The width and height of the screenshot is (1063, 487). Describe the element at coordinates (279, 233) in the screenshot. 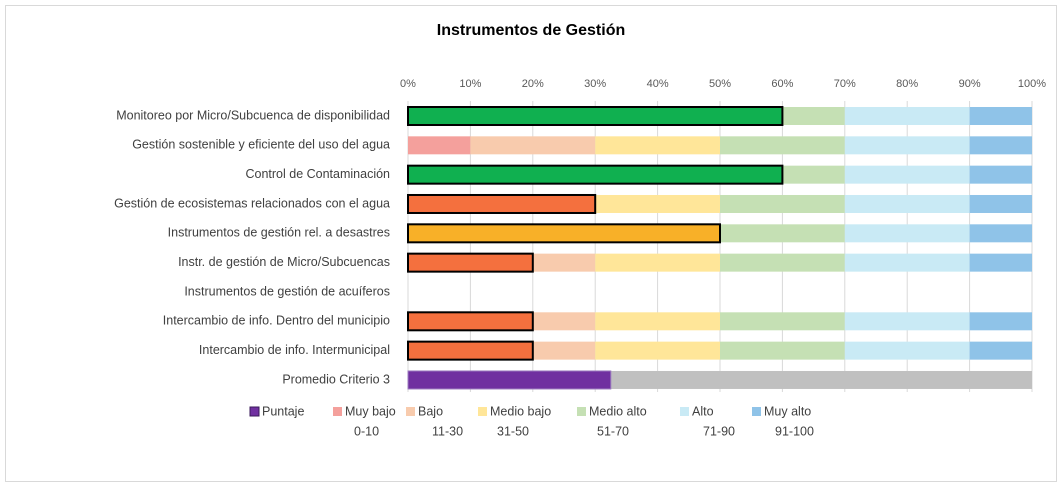

I see `category-label: Instrumentos de gestión rel. a desastres` at that location.